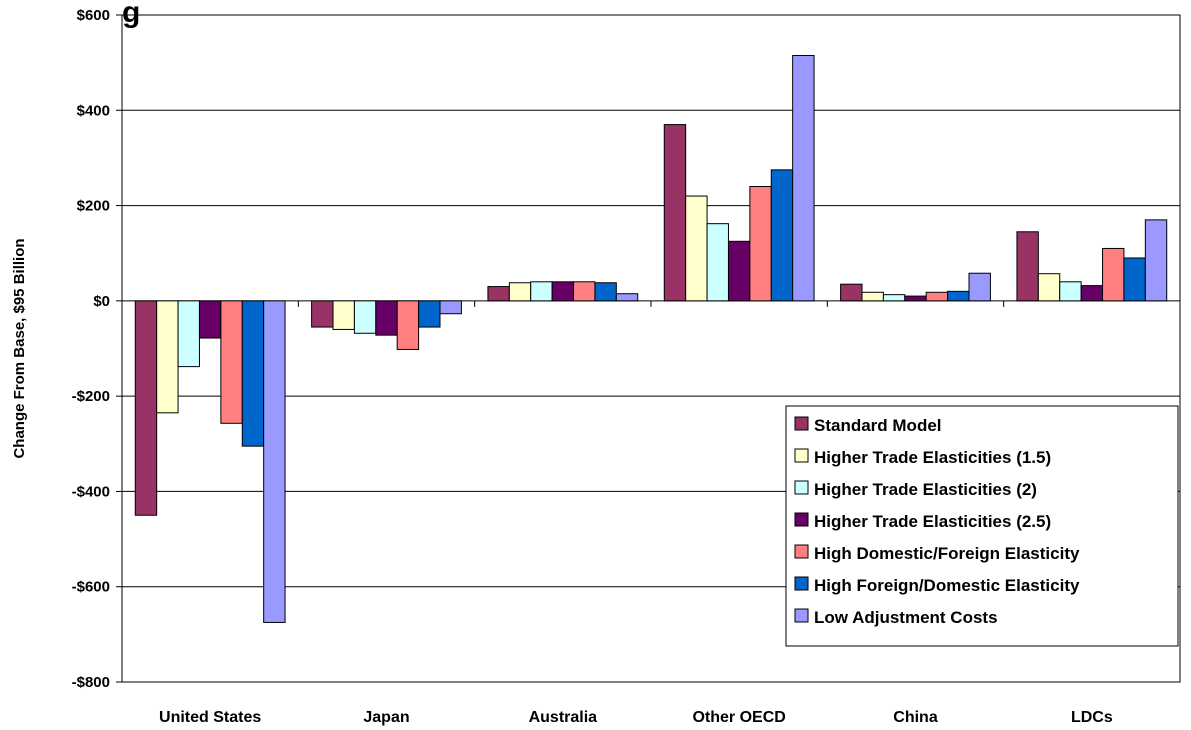 This screenshot has height=730, width=1191. I want to click on legend-box, so click(982, 526).